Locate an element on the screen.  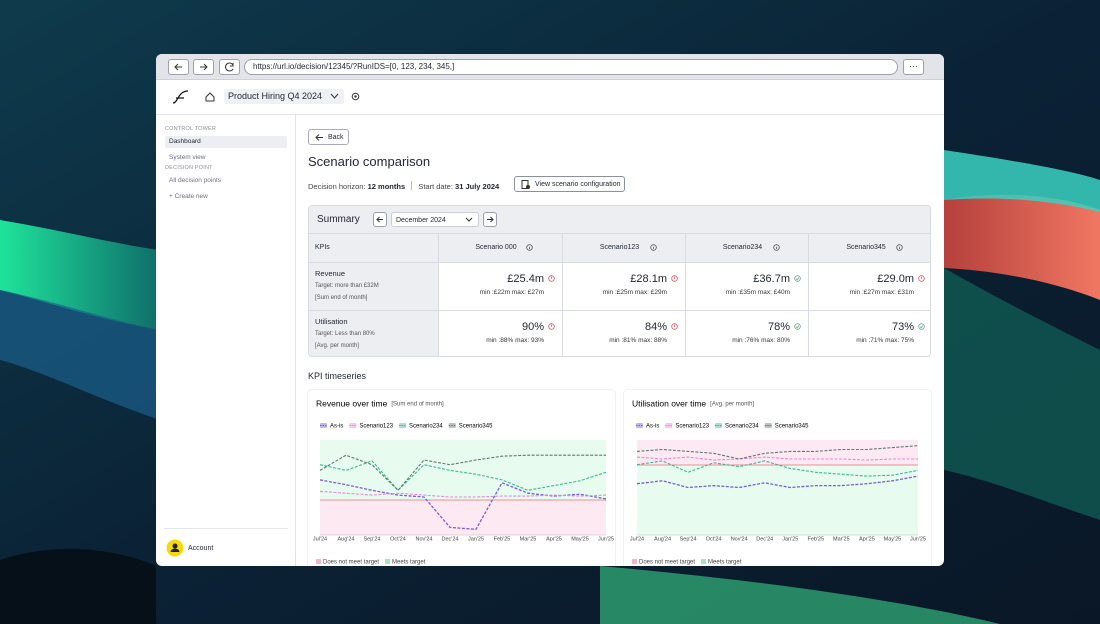
kpi-range: min :81% max: 88% is located at coordinates (638, 340).